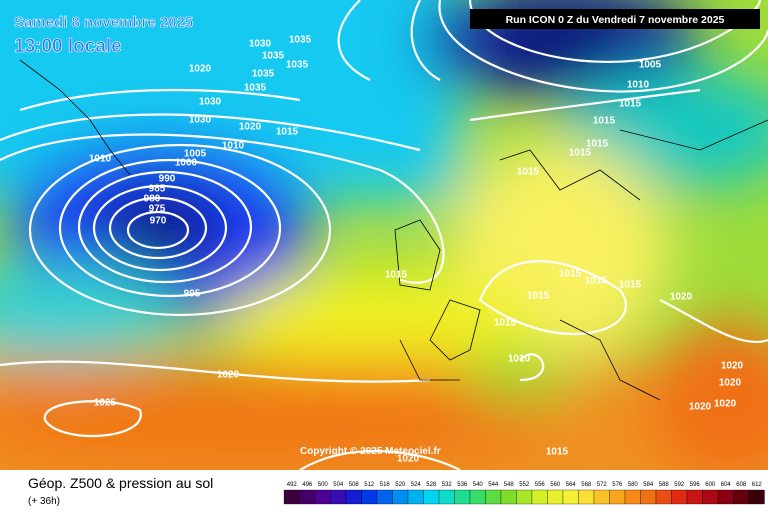 Image resolution: width=768 pixels, height=512 pixels. What do you see at coordinates (509, 485) in the screenshot?
I see `scale-label: 548` at bounding box center [509, 485].